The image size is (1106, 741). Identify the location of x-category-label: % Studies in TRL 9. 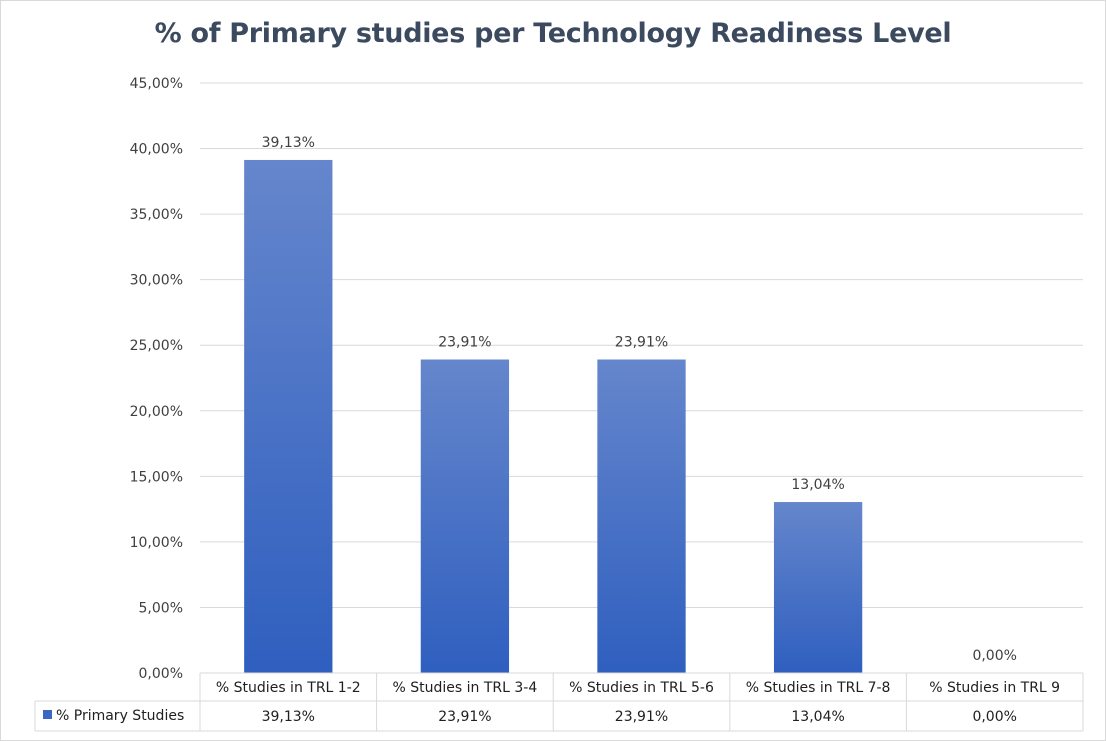
(994, 688).